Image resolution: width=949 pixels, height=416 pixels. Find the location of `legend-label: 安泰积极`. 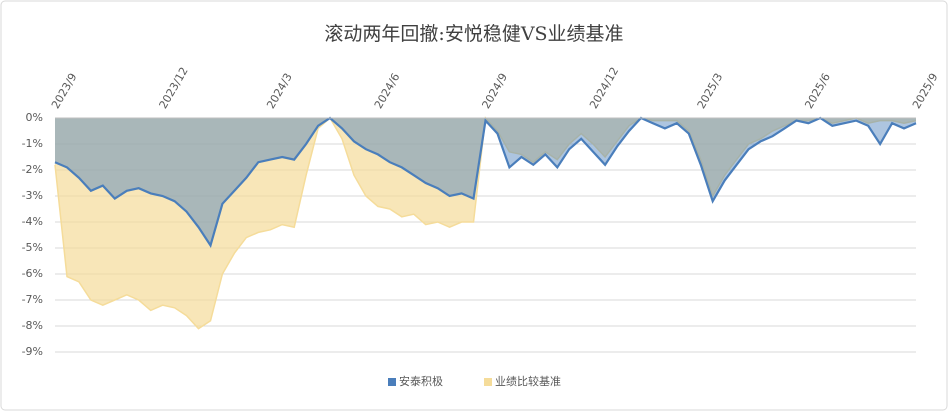

legend-label: 安泰积极 is located at coordinates (421, 381).